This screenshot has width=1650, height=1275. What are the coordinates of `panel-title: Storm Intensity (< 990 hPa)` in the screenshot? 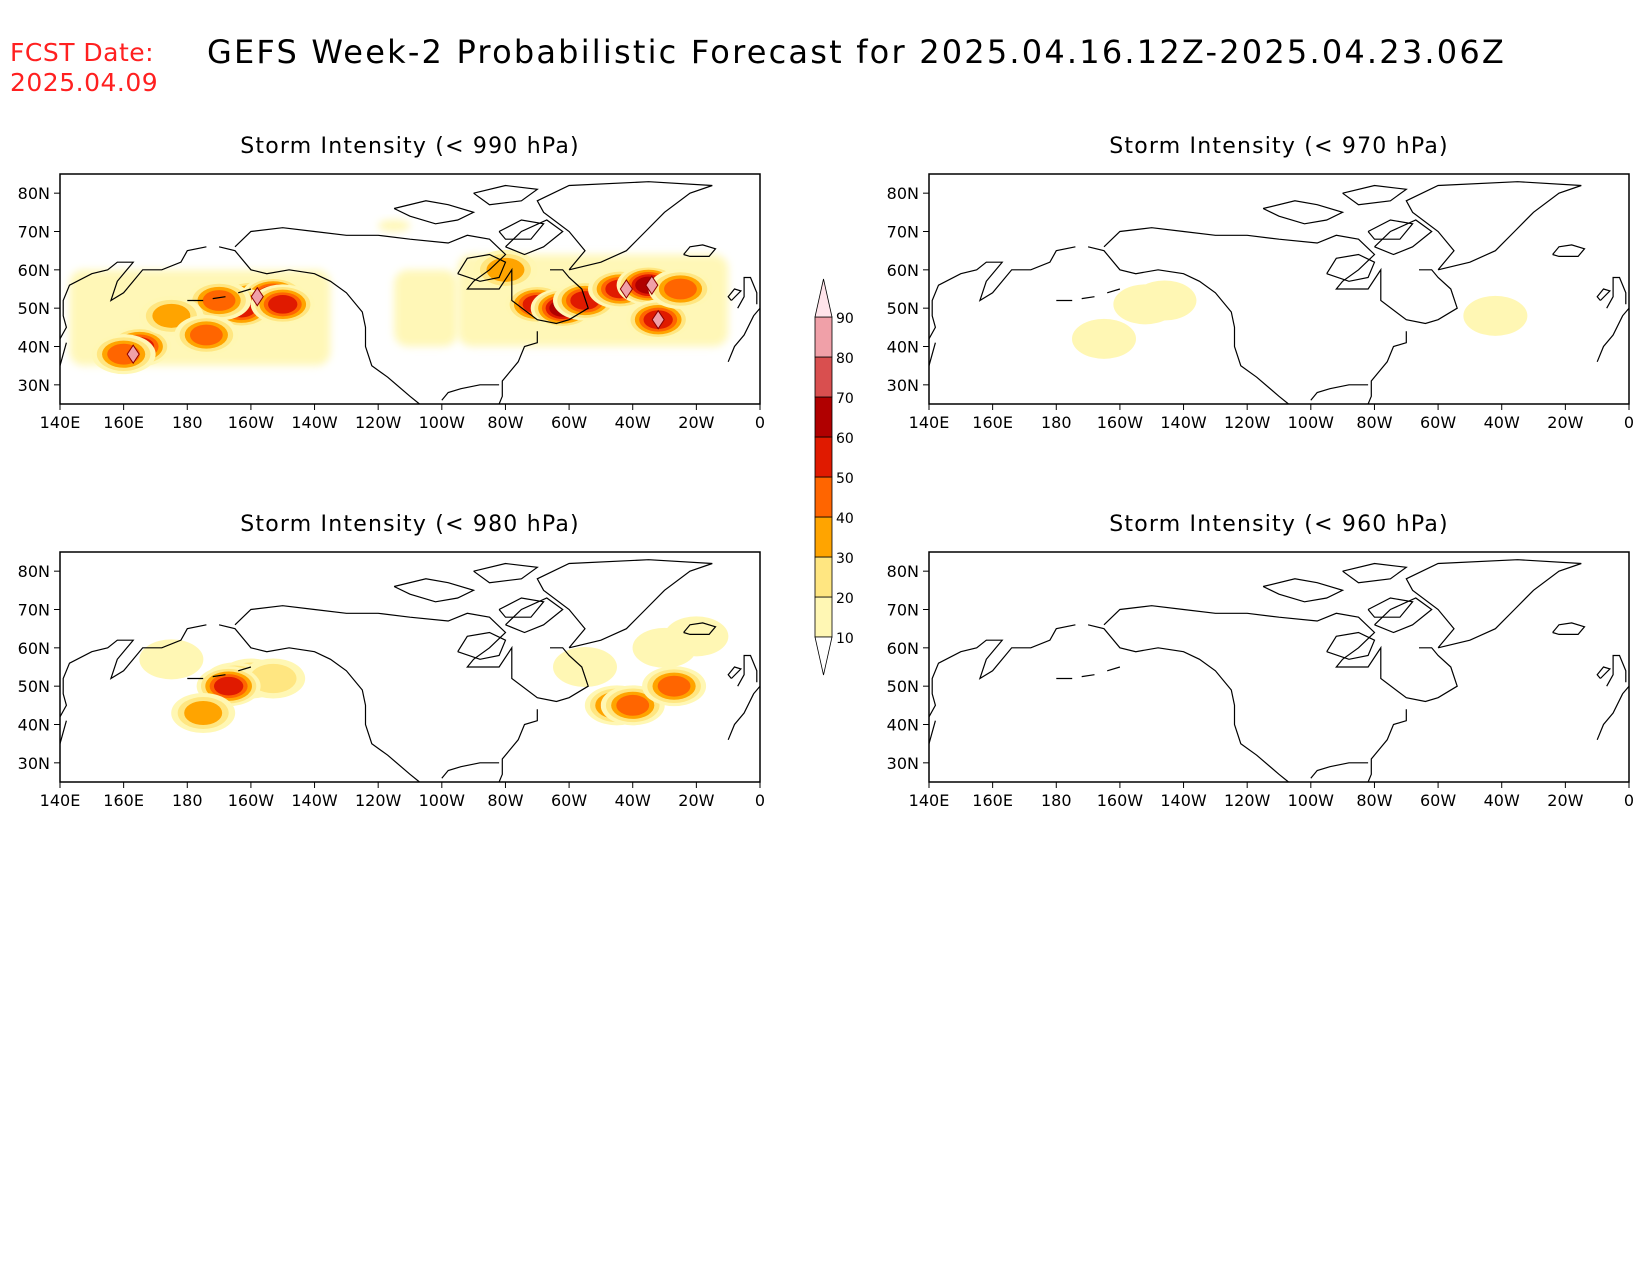 It's located at (410, 146).